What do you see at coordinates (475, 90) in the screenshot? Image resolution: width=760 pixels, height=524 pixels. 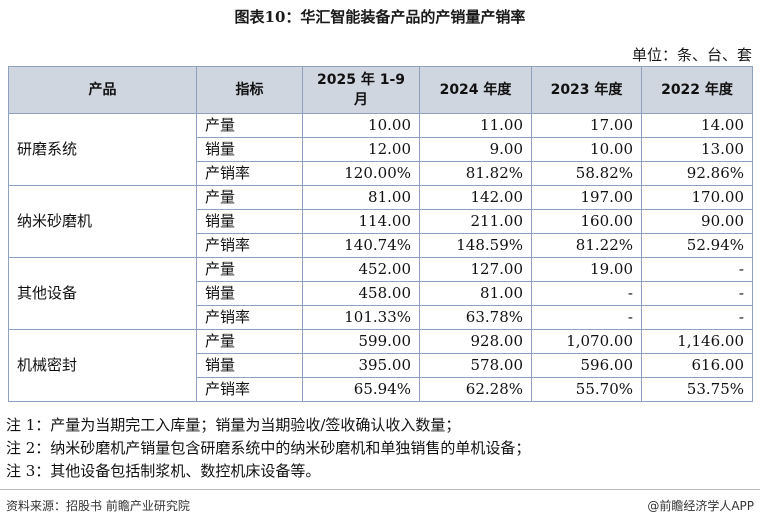 I see `col-header-2024: 2024 年度` at bounding box center [475, 90].